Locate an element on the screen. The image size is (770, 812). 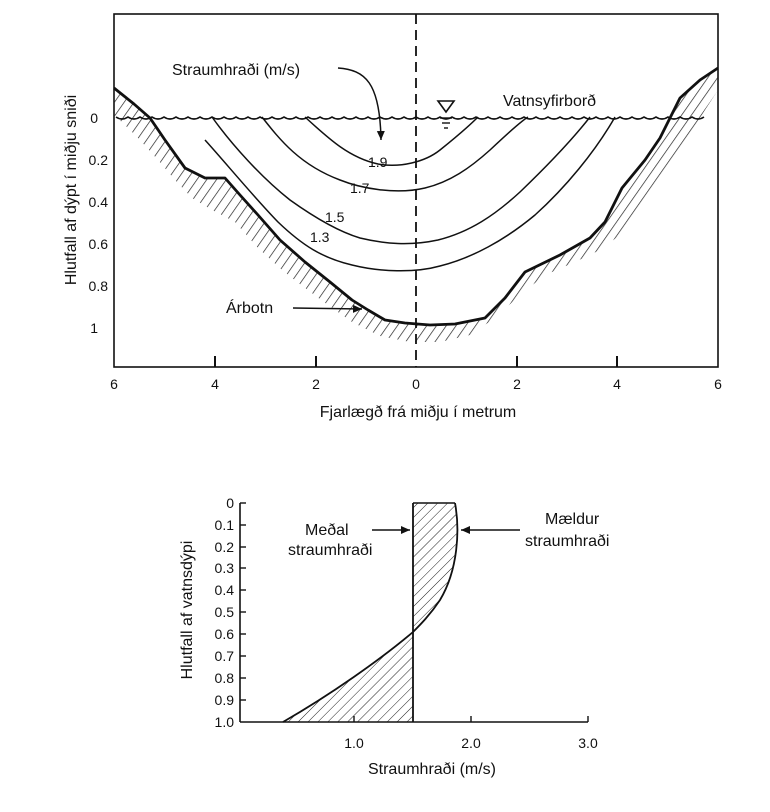
contour-label-1-9: 1.9 is located at coordinates (378, 162).